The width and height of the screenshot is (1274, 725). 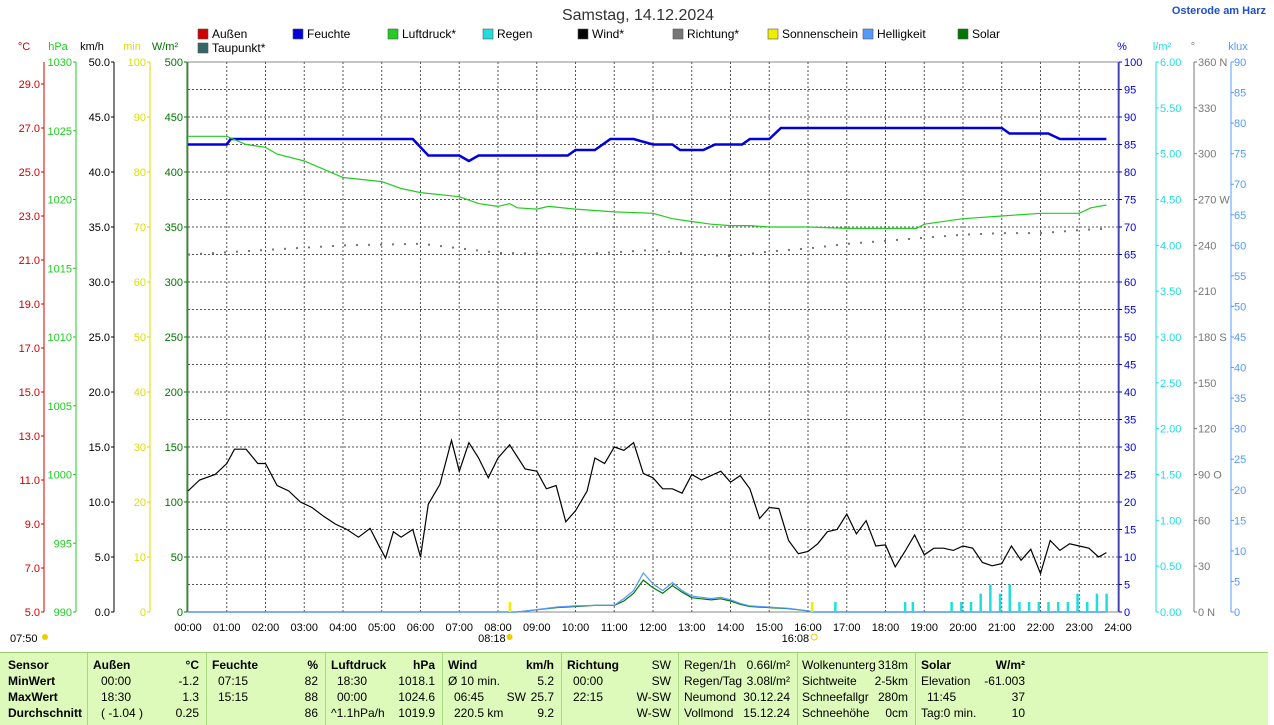 What do you see at coordinates (143, 613) in the screenshot?
I see `minutes-tick-label: 0` at bounding box center [143, 613].